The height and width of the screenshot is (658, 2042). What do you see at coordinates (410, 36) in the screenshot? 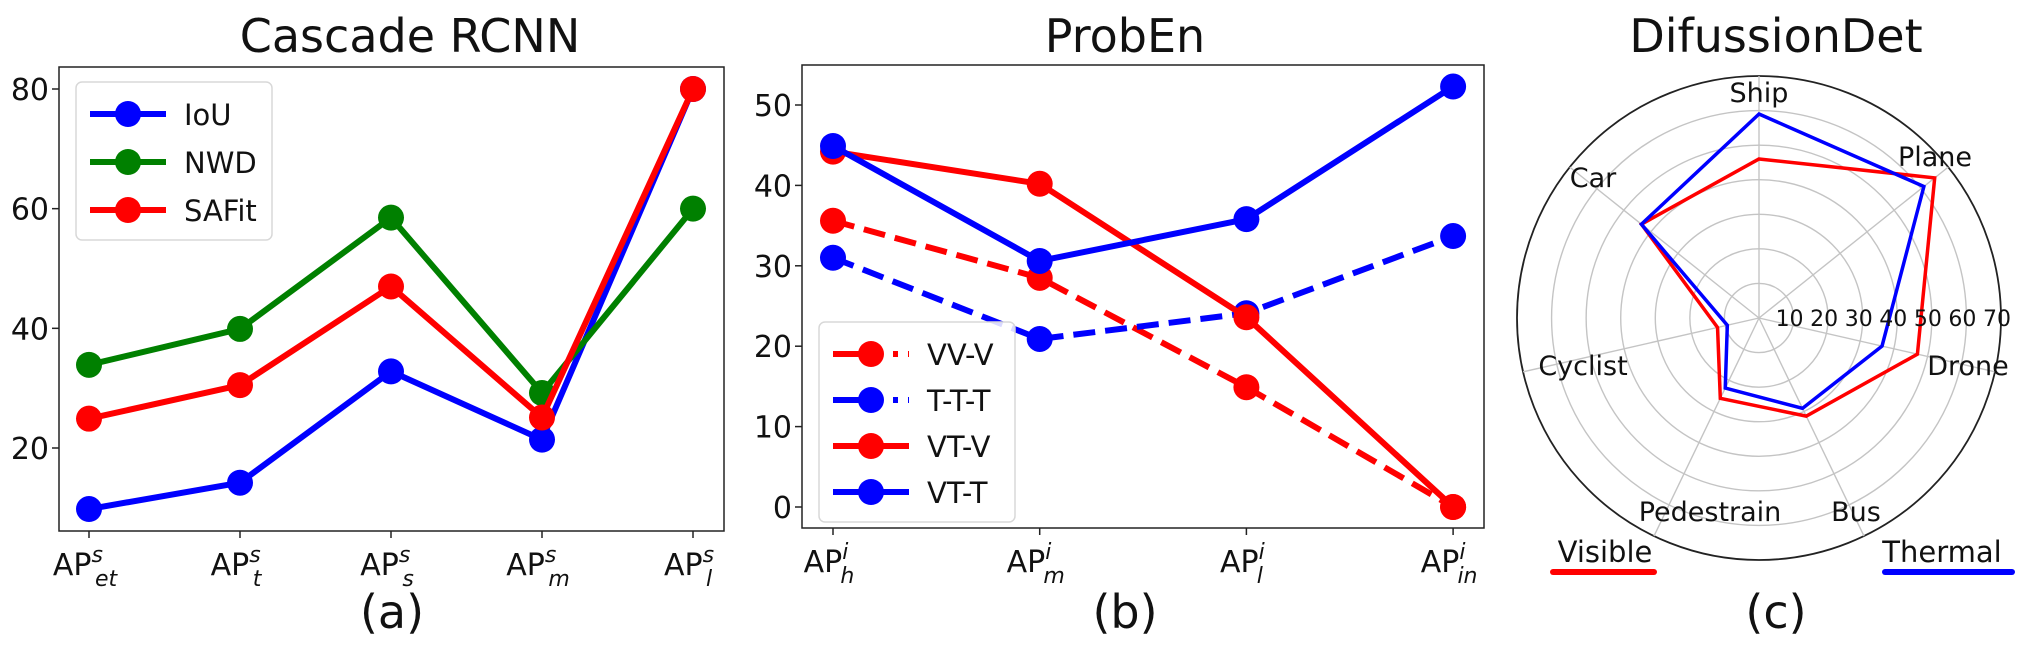
I see `chart-title: Cascade RCNN` at bounding box center [410, 36].